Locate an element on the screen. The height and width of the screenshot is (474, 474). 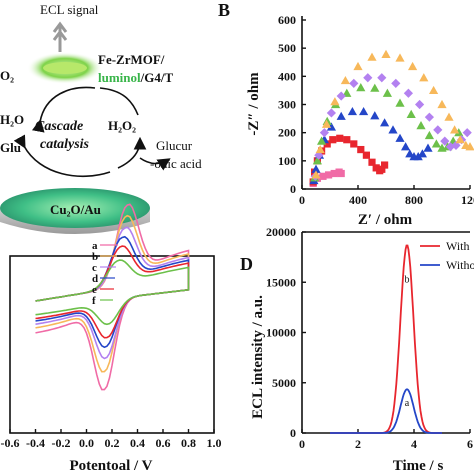
panel-d-legend: With Witho is located at coordinates (447, 255).